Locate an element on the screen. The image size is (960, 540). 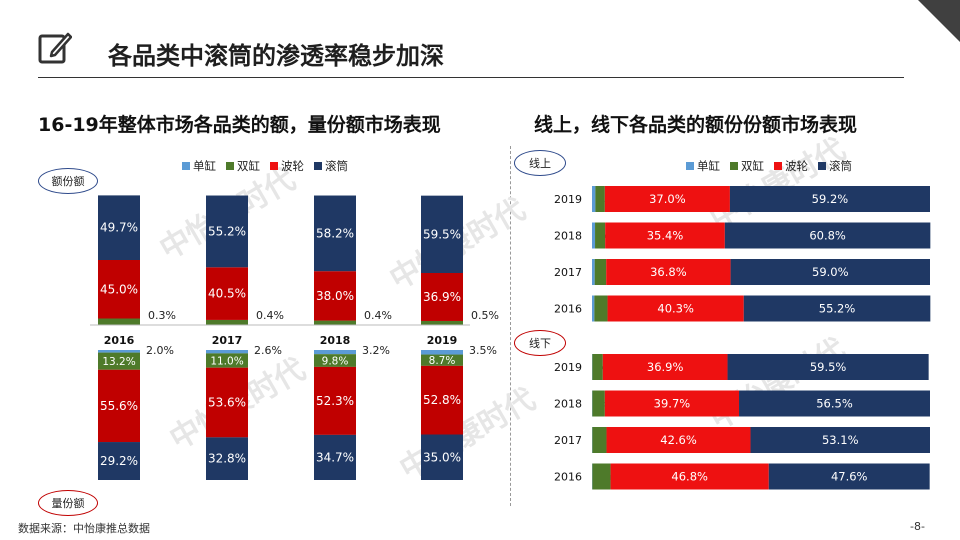
data-label: 3.2% is located at coordinates (376, 350).